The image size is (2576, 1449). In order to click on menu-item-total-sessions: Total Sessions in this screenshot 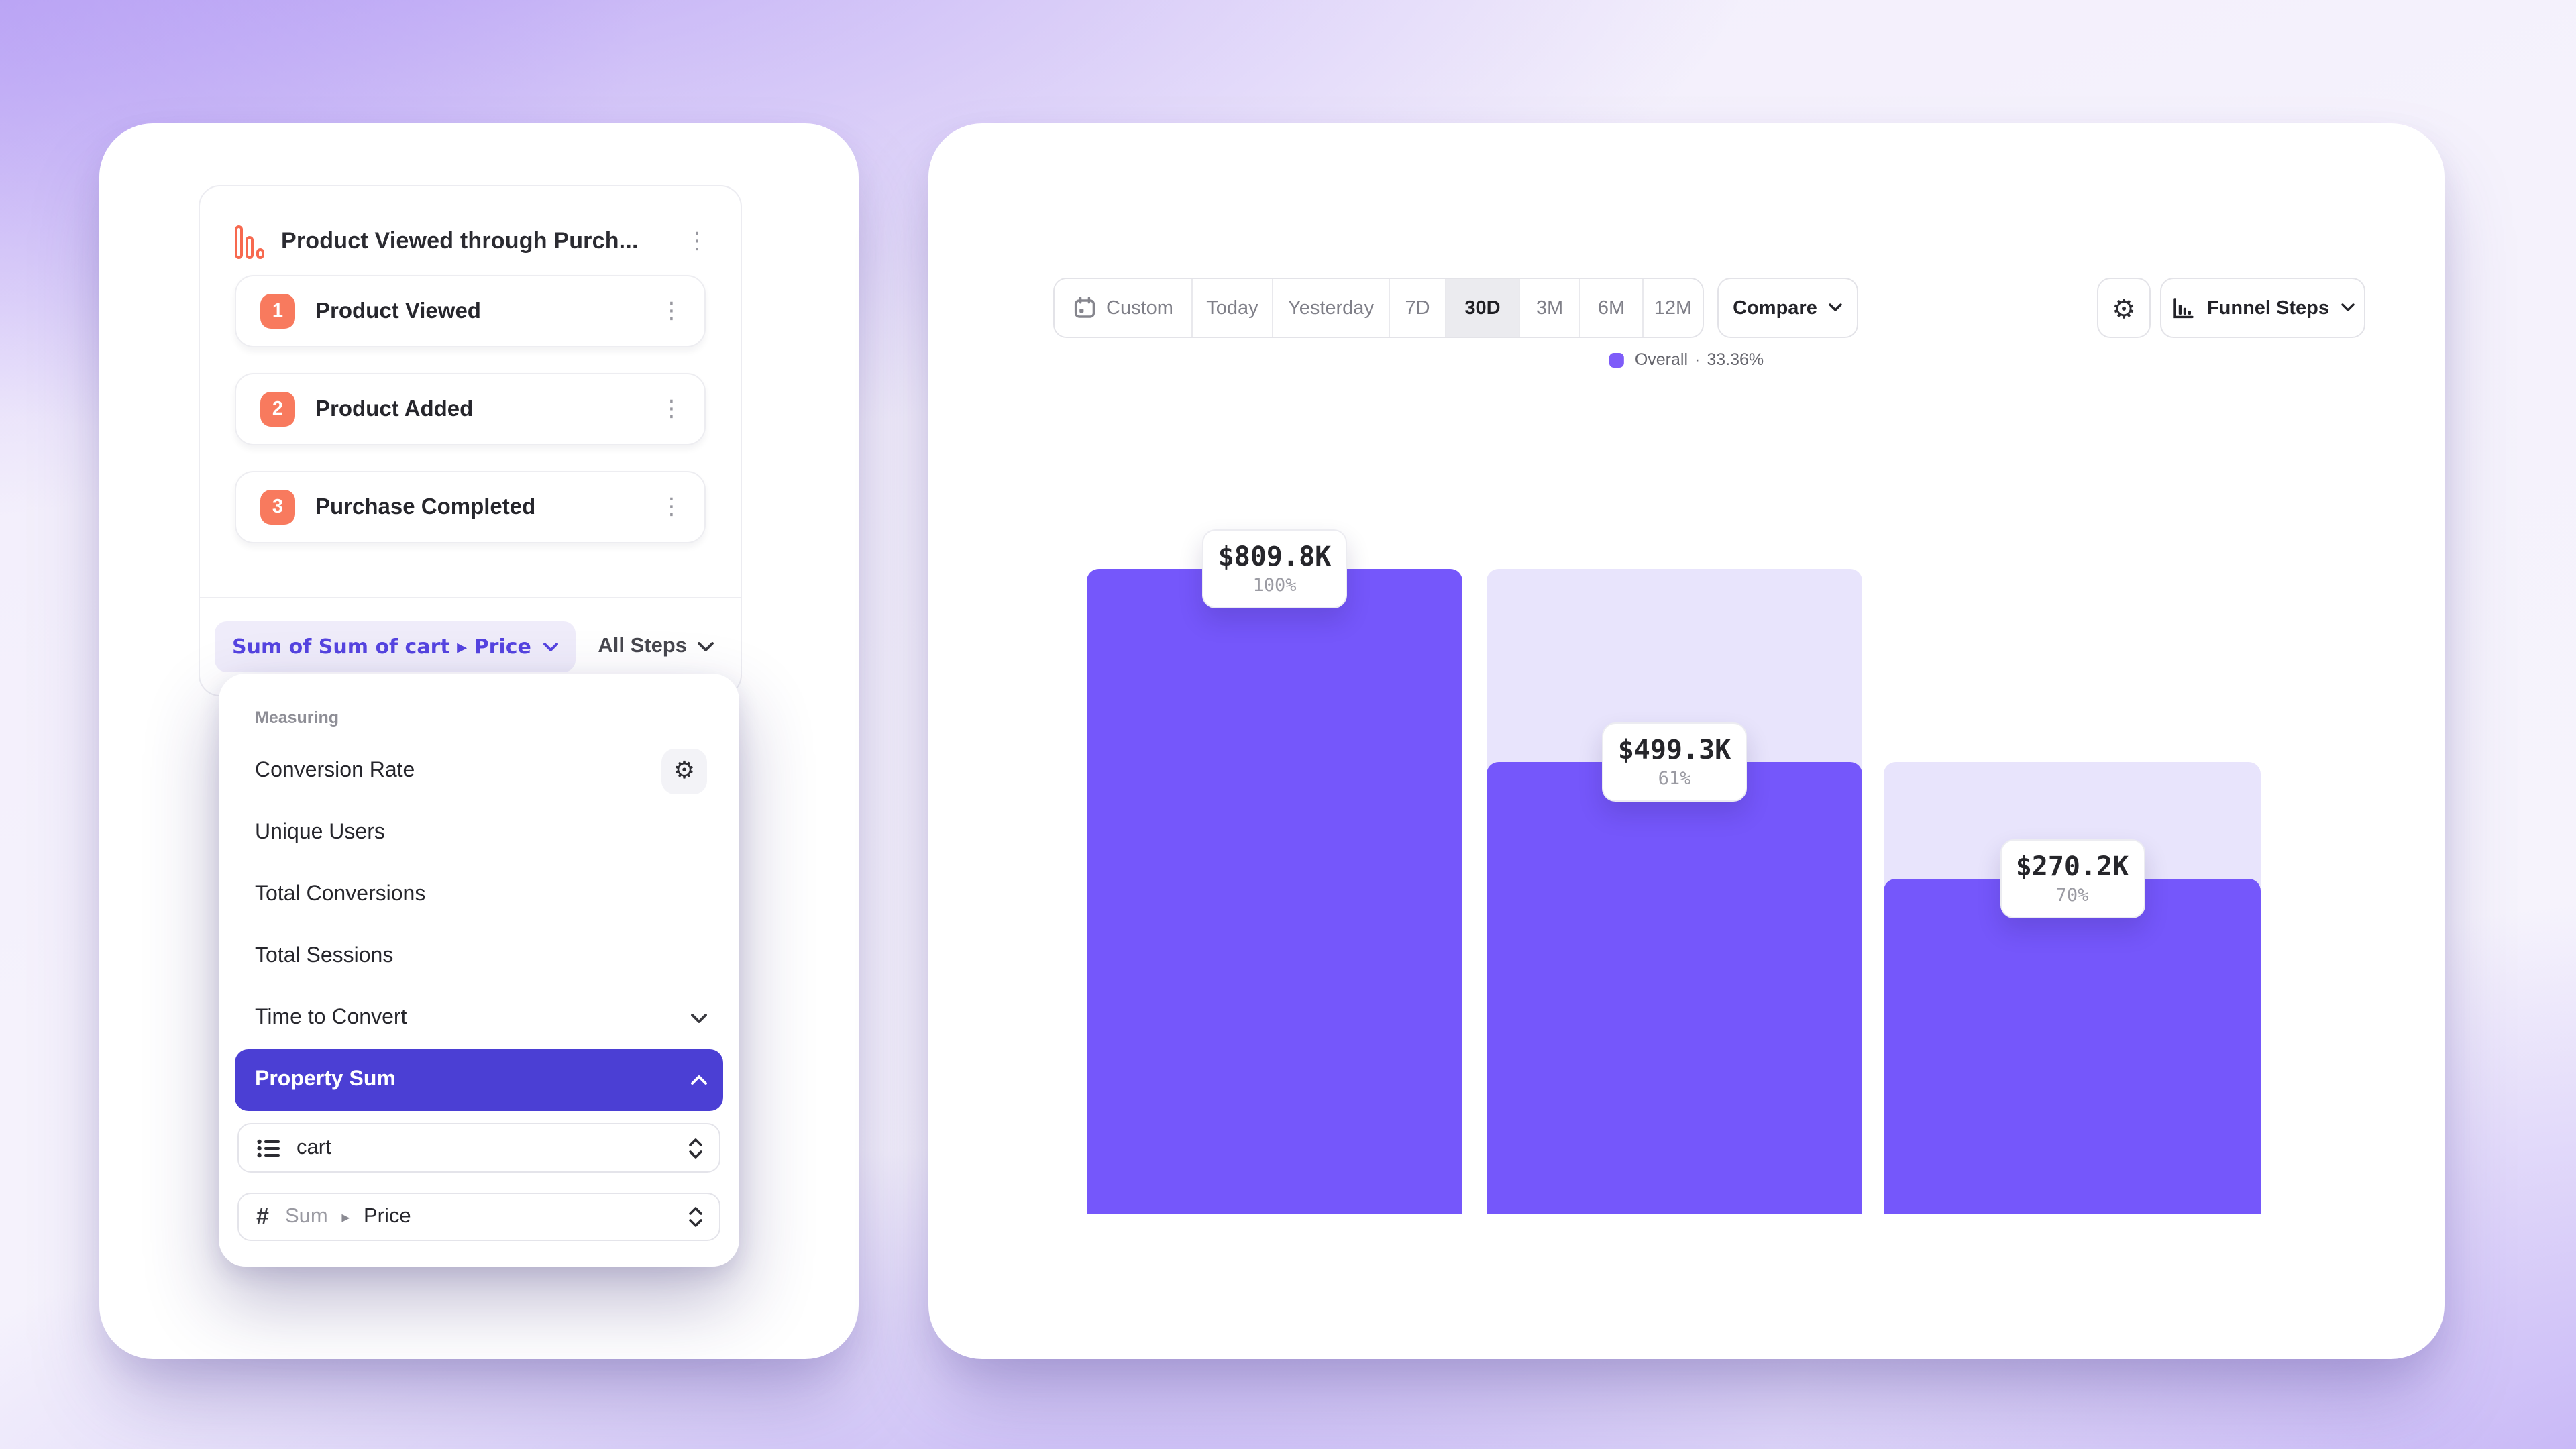, I will do `click(324, 956)`.